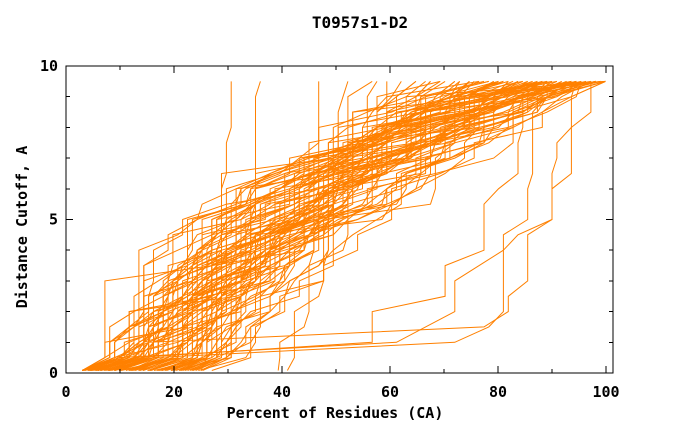 The image size is (680, 440). What do you see at coordinates (53, 373) in the screenshot?
I see `y-tick-label: 0` at bounding box center [53, 373].